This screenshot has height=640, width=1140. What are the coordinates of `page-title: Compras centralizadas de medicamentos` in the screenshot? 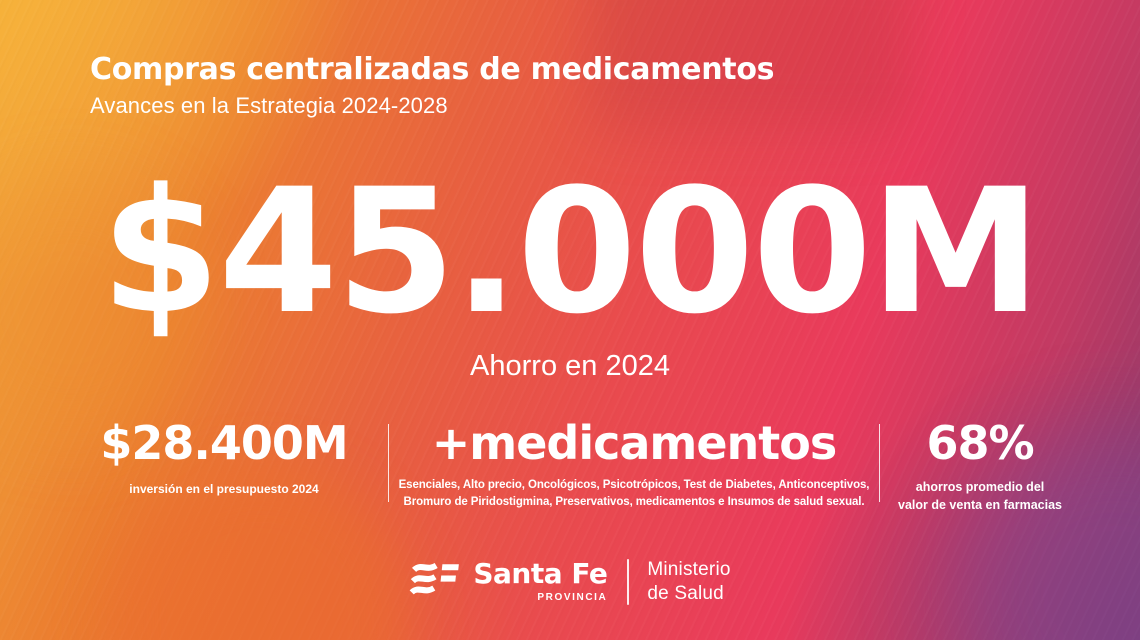 It's located at (432, 69).